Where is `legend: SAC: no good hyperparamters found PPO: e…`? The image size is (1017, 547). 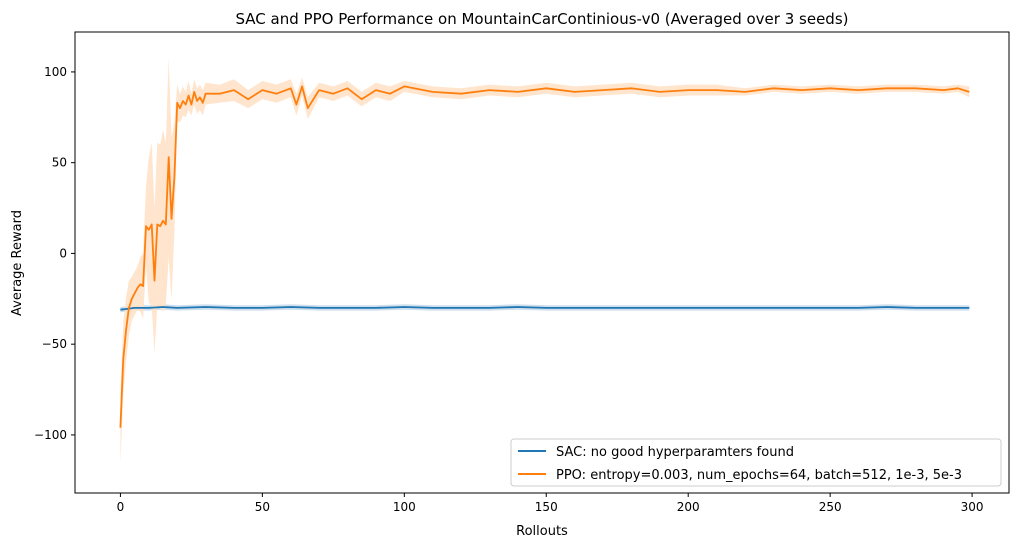
legend: SAC: no good hyperparamters found PPO: e… is located at coordinates (756, 462).